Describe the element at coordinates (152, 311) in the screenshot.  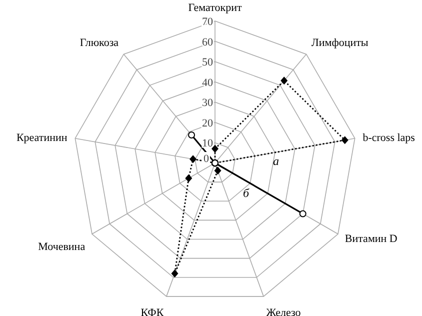
I see `spoke-label: КФК` at that location.